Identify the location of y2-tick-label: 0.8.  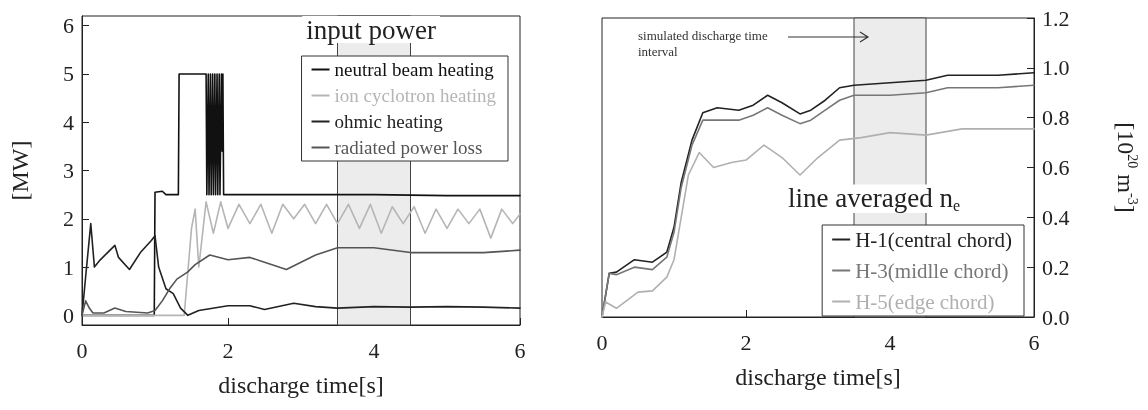
(1056, 118).